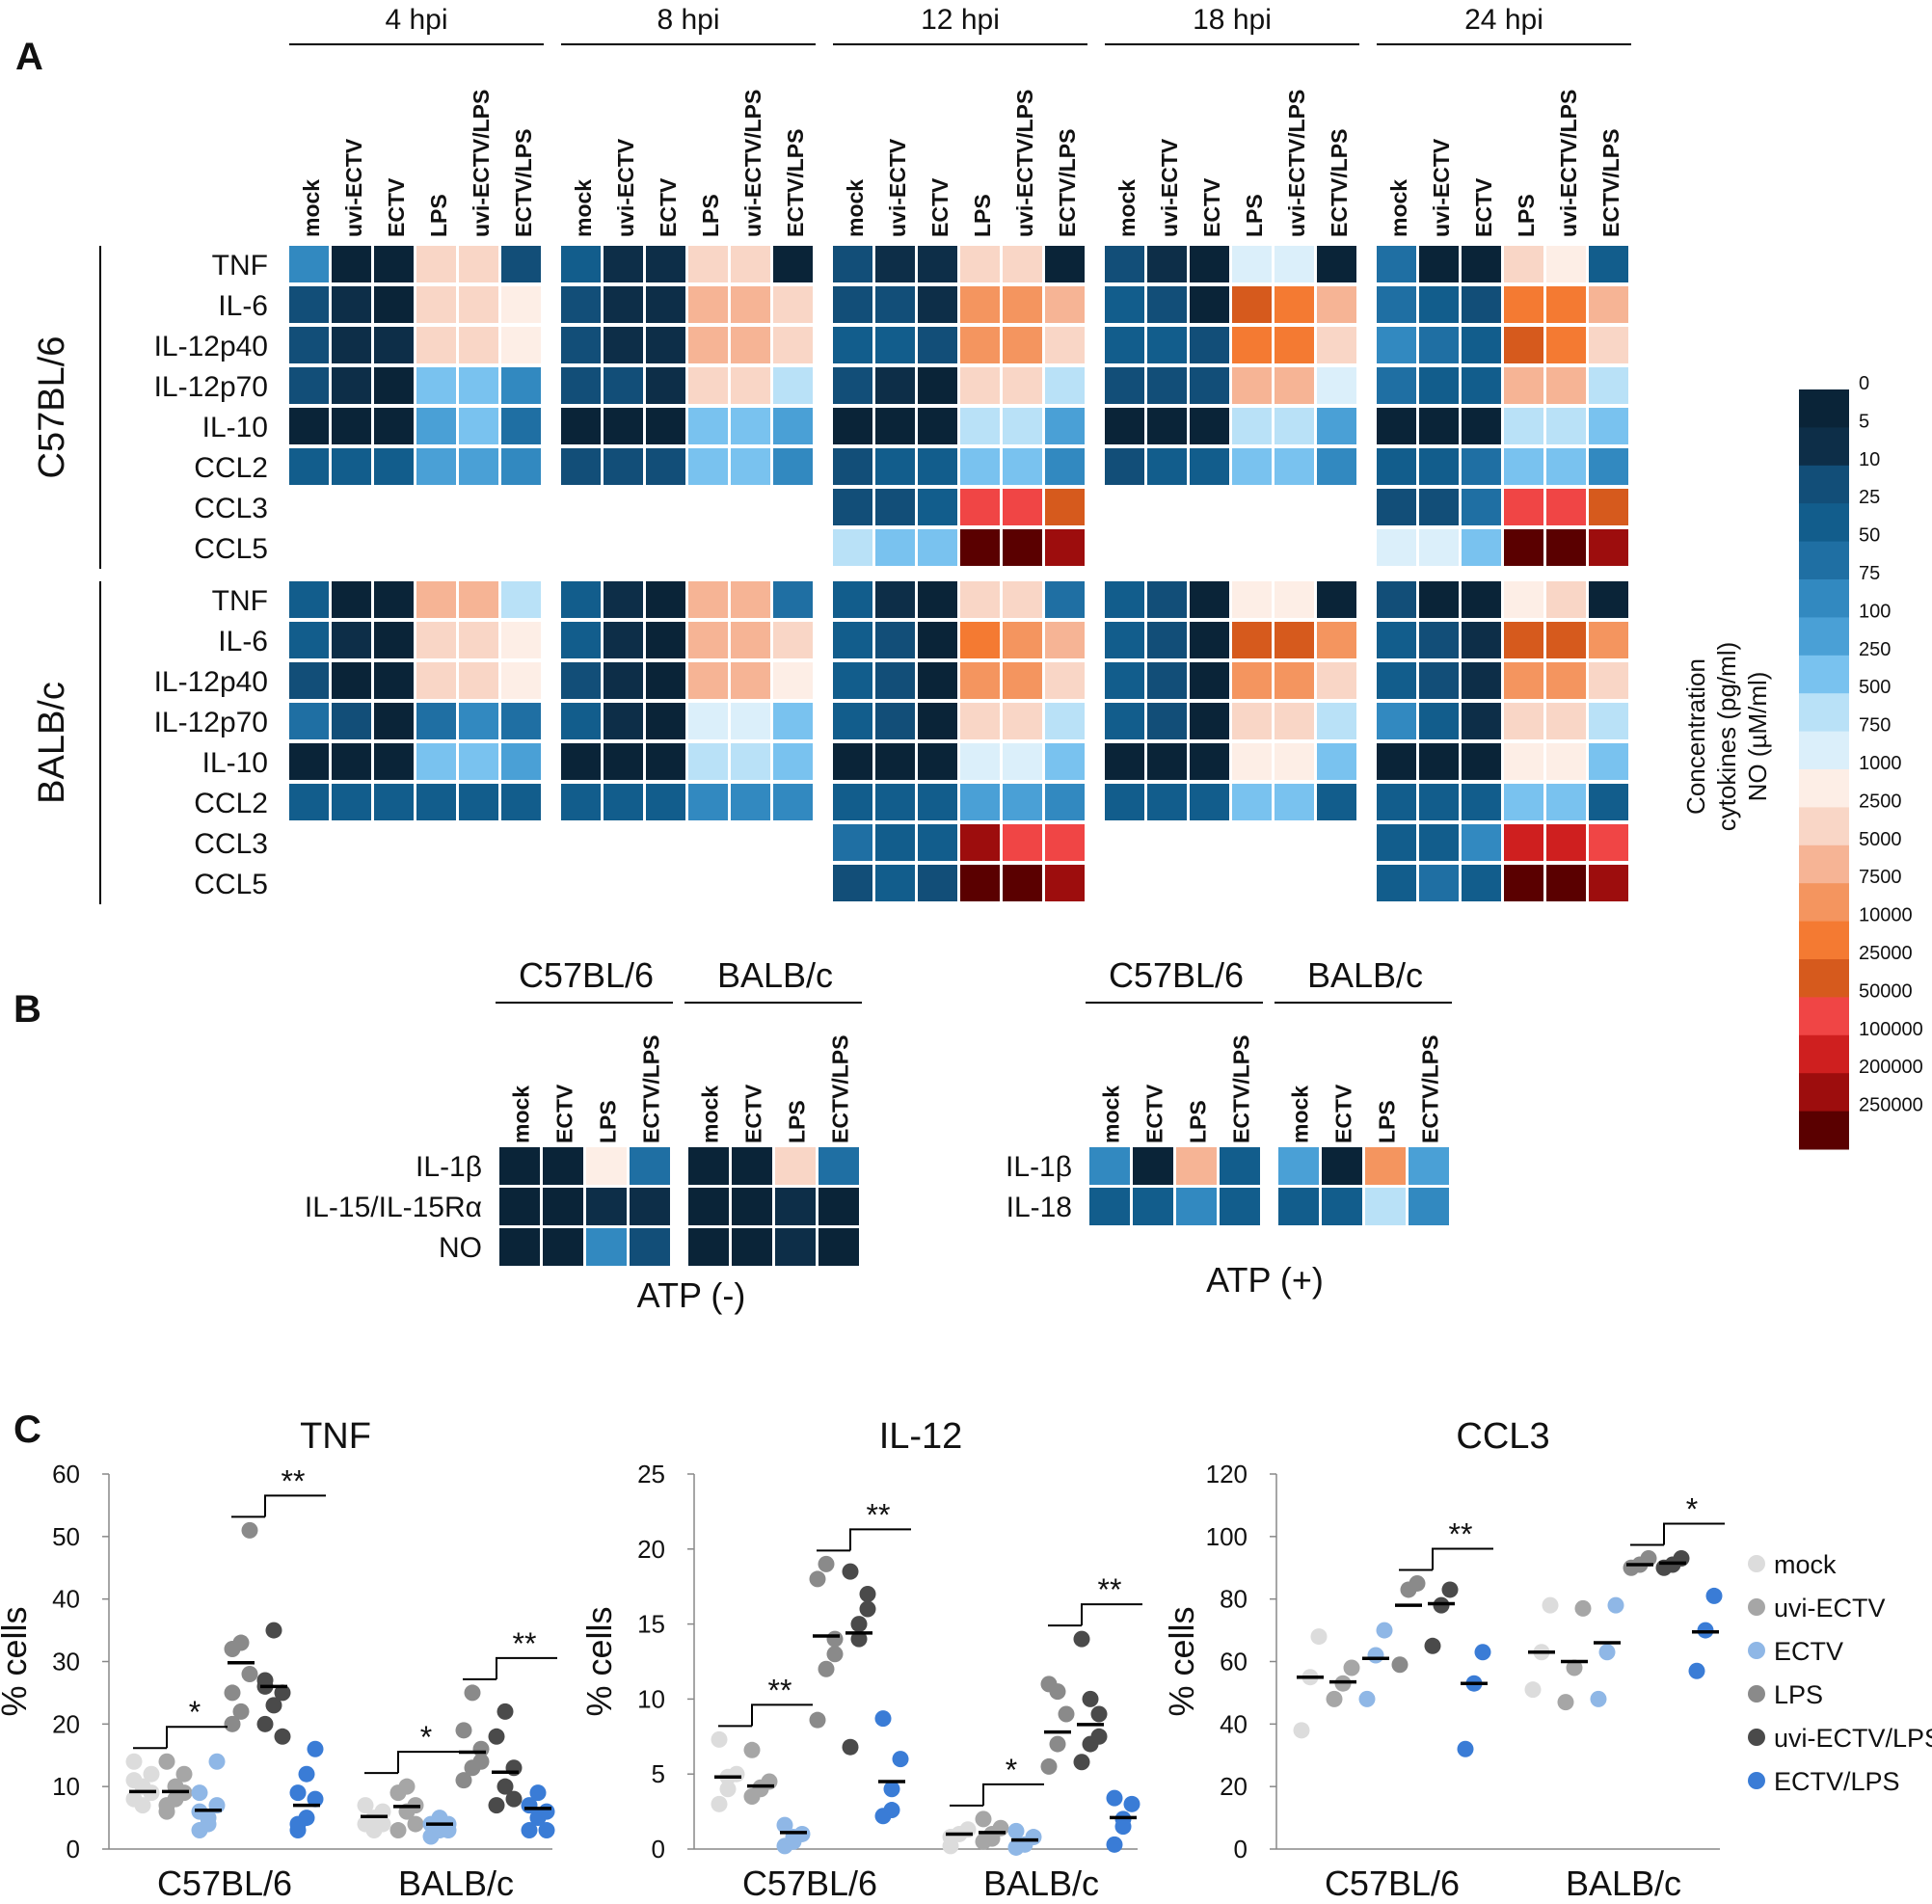 The image size is (1932, 1904). What do you see at coordinates (1881, 801) in the screenshot?
I see `legend-tick-label: 2500` at bounding box center [1881, 801].